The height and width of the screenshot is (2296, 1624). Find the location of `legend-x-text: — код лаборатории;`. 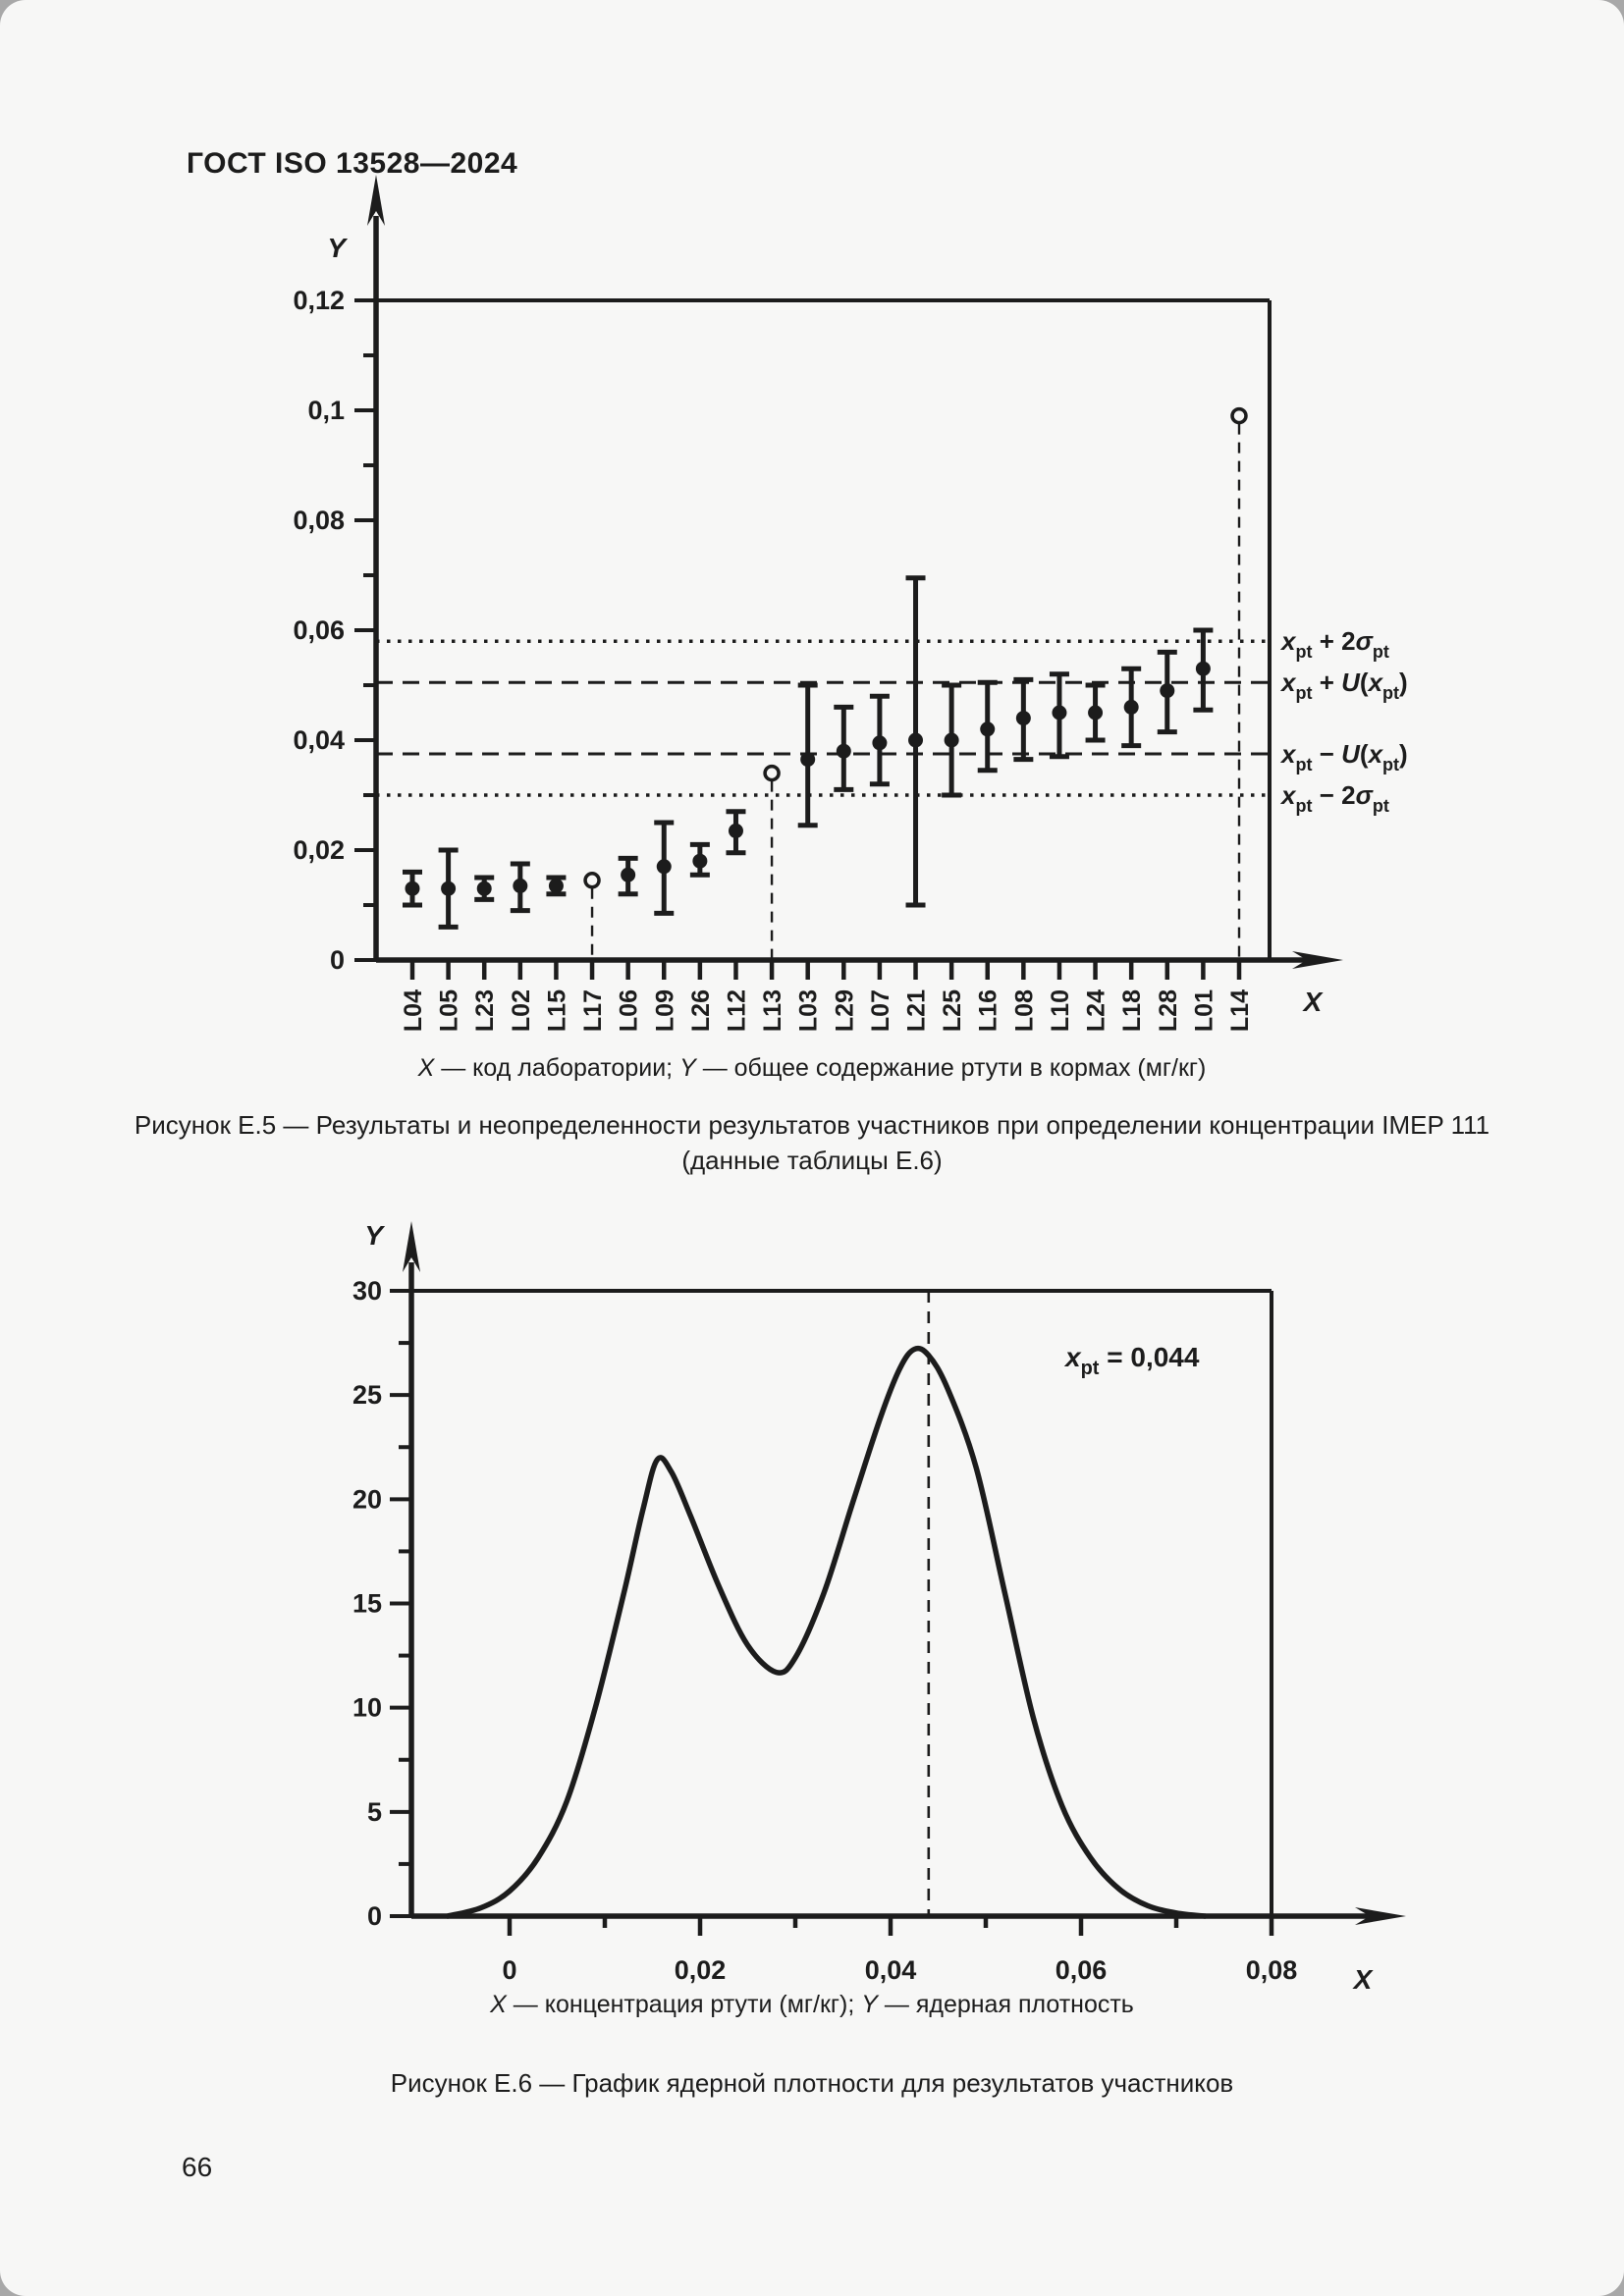

legend-x-text: — код лаборатории; is located at coordinates (557, 1068).